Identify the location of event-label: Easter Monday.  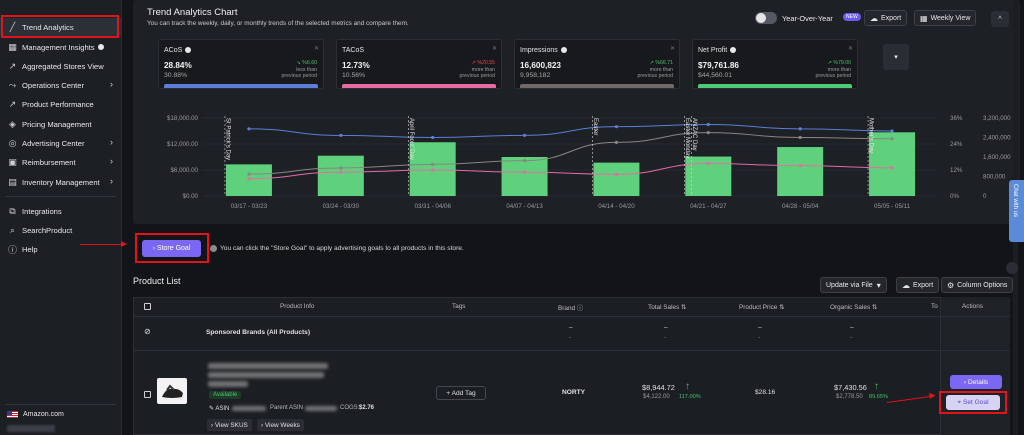
(687, 138).